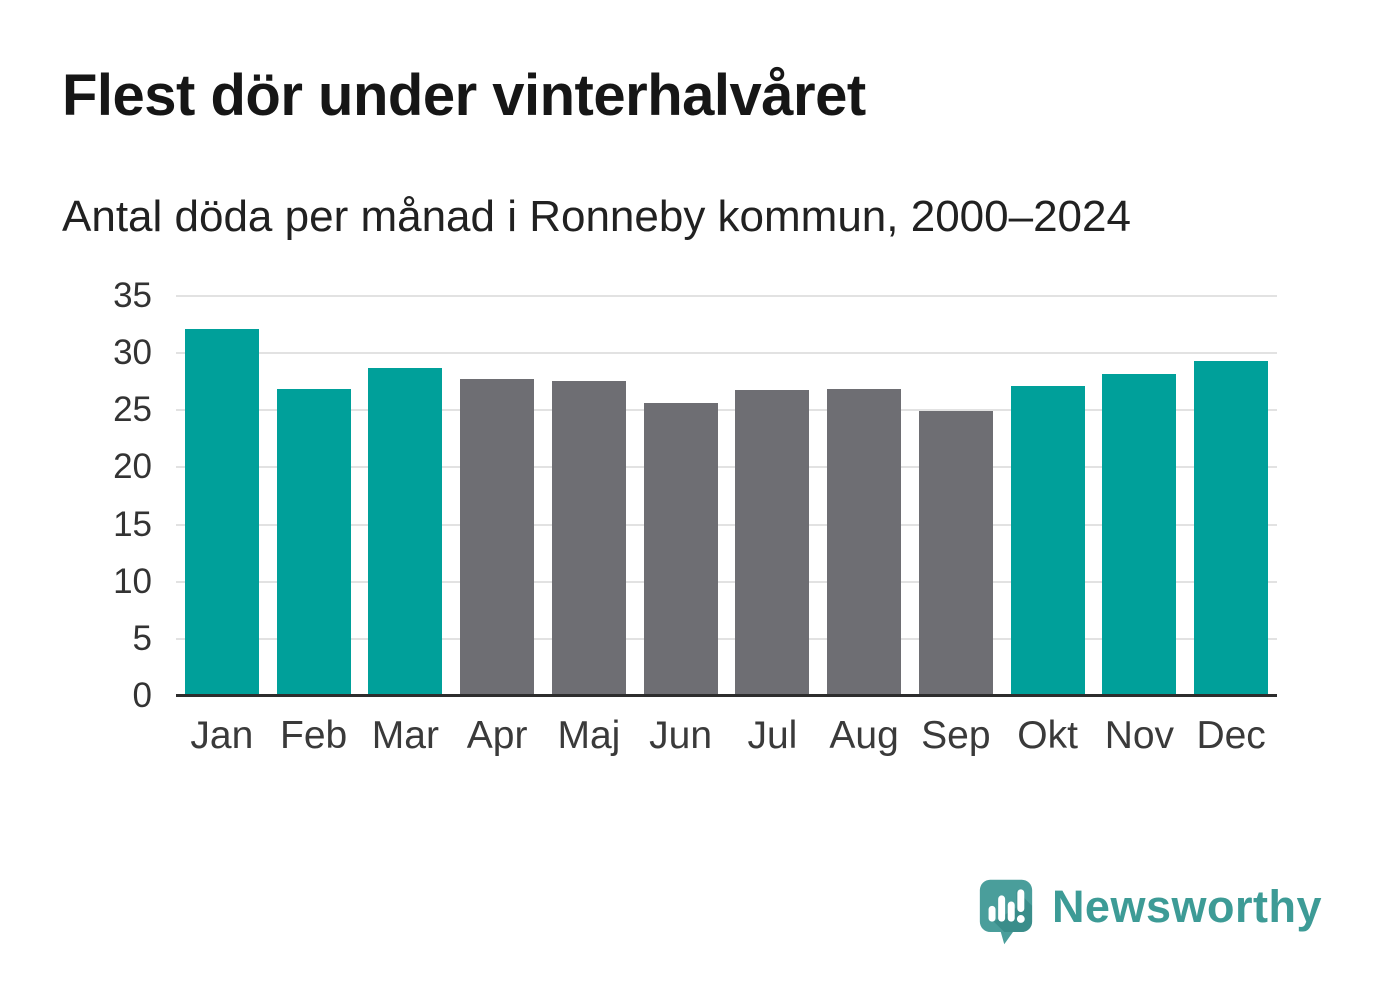  What do you see at coordinates (1231, 735) in the screenshot?
I see `x-axis-label-dec: Dec` at bounding box center [1231, 735].